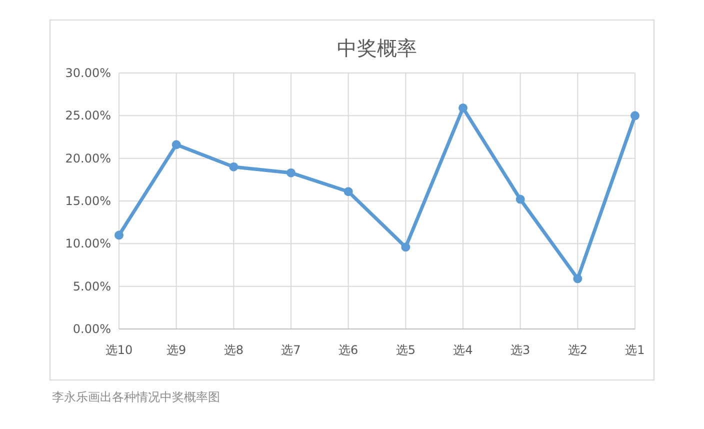  I want to click on y-tick-label: 15.00%, so click(88, 201).